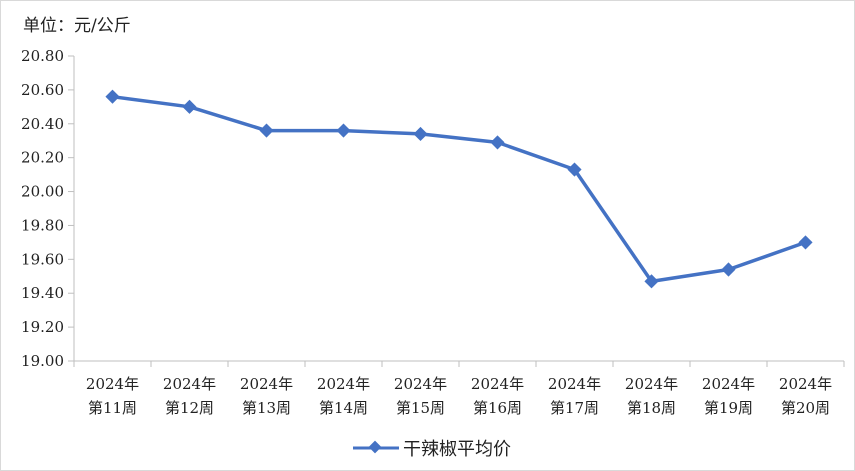  Describe the element at coordinates (42, 225) in the screenshot. I see `y-tick-label: 19.80` at that location.